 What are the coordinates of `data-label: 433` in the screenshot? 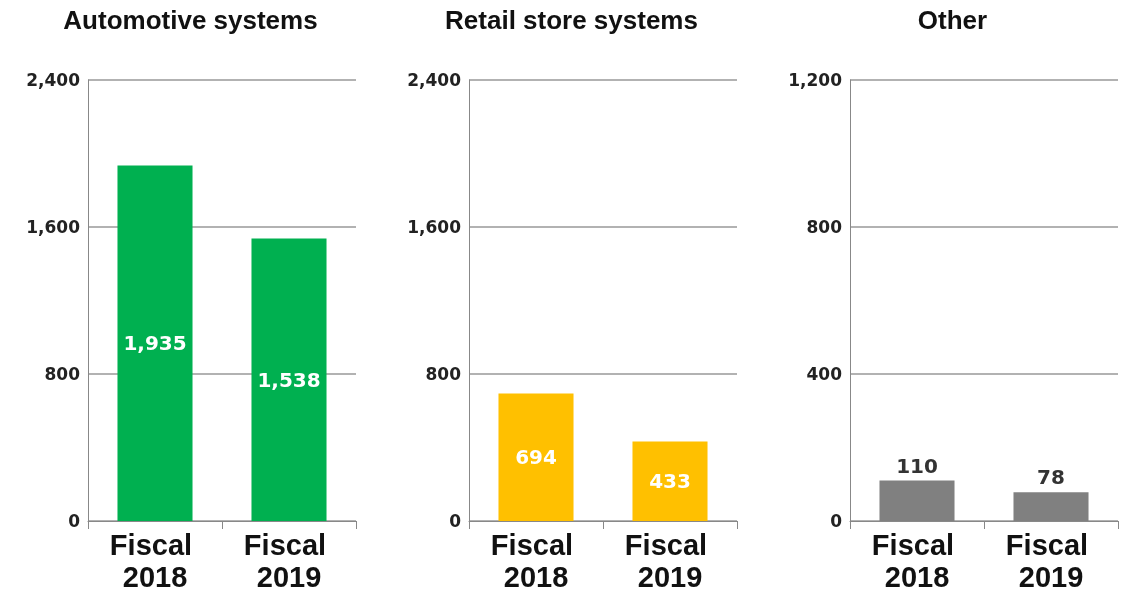 It's located at (670, 481).